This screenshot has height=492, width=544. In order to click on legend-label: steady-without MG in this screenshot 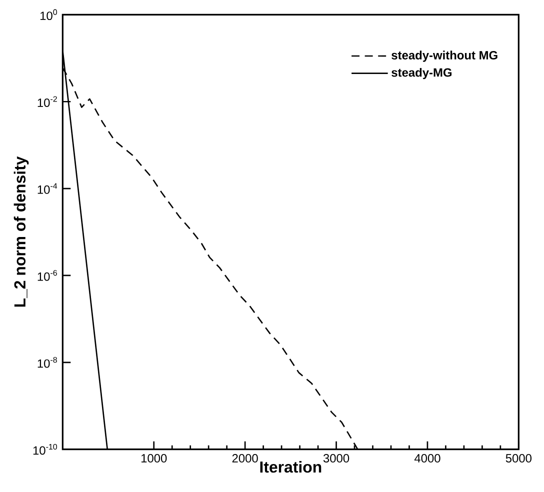, I will do `click(445, 56)`.